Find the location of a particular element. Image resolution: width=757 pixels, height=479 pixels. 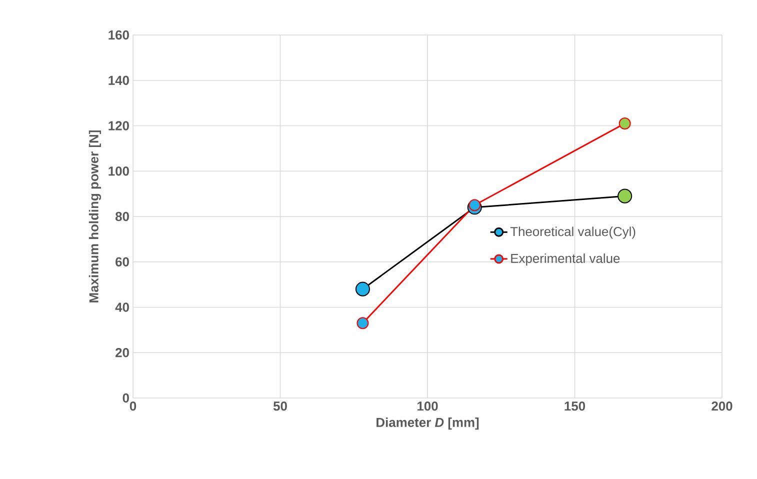

y-tick-label: 120 is located at coordinates (118, 125).